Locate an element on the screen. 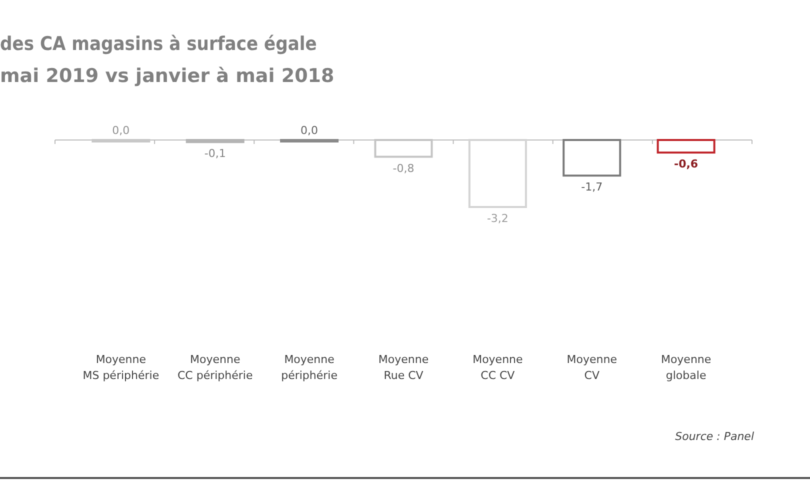 This screenshot has height=480, width=810. chart-title: des CA magasins à surface égale is located at coordinates (158, 44).